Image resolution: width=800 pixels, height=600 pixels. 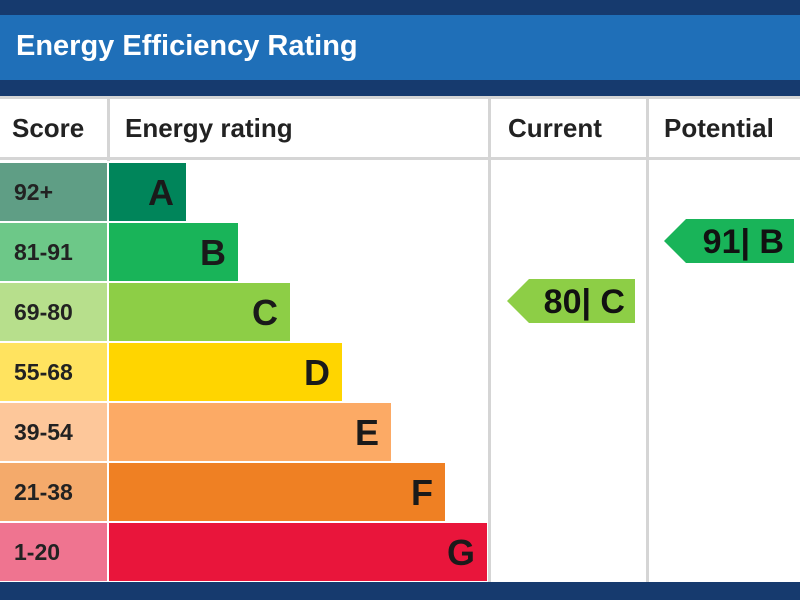 I want to click on footer-bar, so click(x=400, y=591).